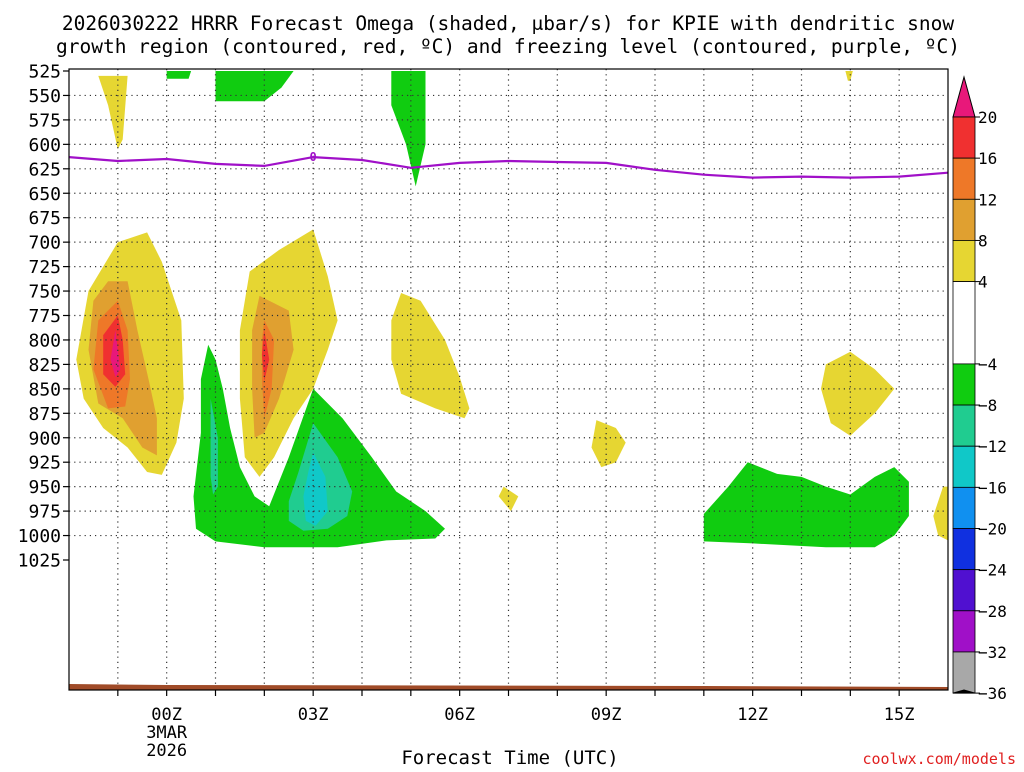  What do you see at coordinates (983, 282) in the screenshot?
I see `colorbar-label: 4` at bounding box center [983, 282].